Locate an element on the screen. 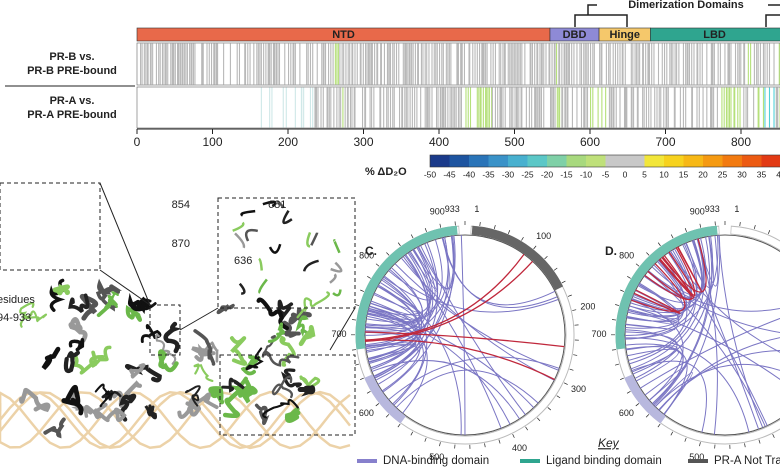  zoom-box is located at coordinates (286, 253).